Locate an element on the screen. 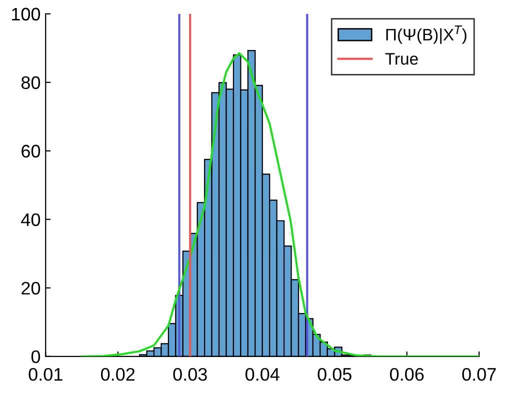 The width and height of the screenshot is (507, 396). x-tick-label: 0.04 is located at coordinates (263, 374).